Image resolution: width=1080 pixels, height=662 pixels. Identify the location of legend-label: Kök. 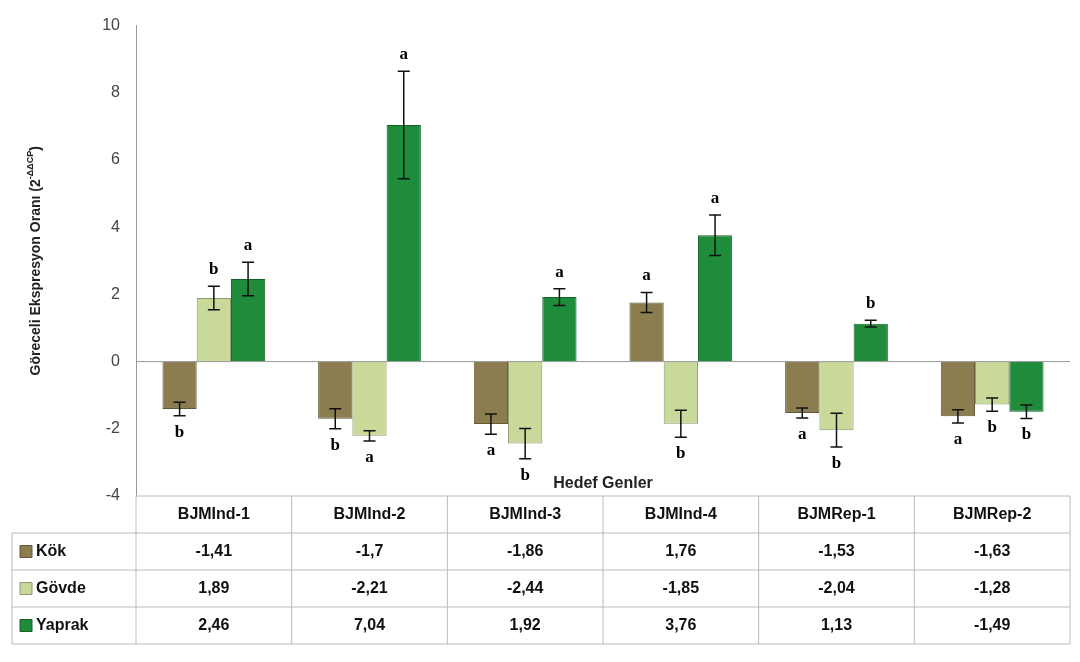
(51, 550).